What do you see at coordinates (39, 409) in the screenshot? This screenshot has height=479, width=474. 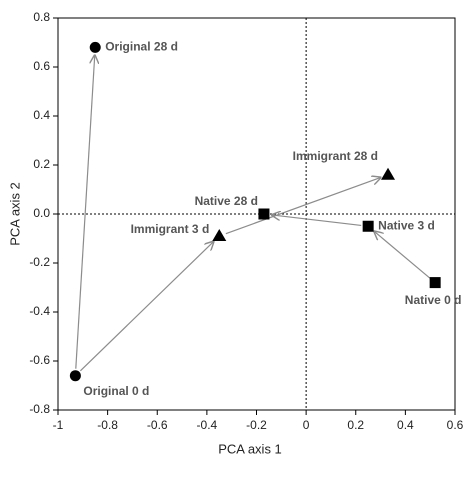 I see `y-tick-label: -0.8` at bounding box center [39, 409].